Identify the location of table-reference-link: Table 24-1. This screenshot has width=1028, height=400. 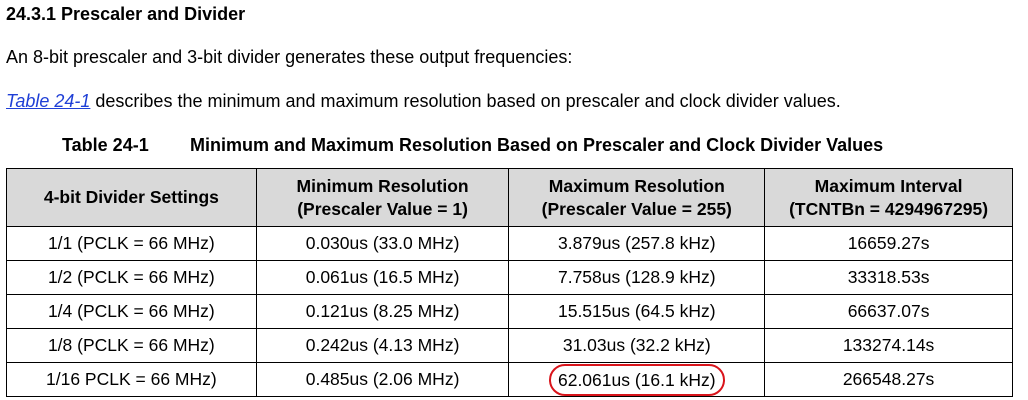
(48, 101).